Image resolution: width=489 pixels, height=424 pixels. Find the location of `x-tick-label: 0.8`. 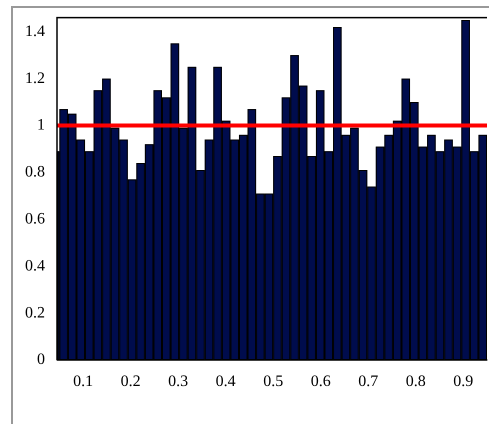

x-tick-label: 0.8 is located at coordinates (416, 381).